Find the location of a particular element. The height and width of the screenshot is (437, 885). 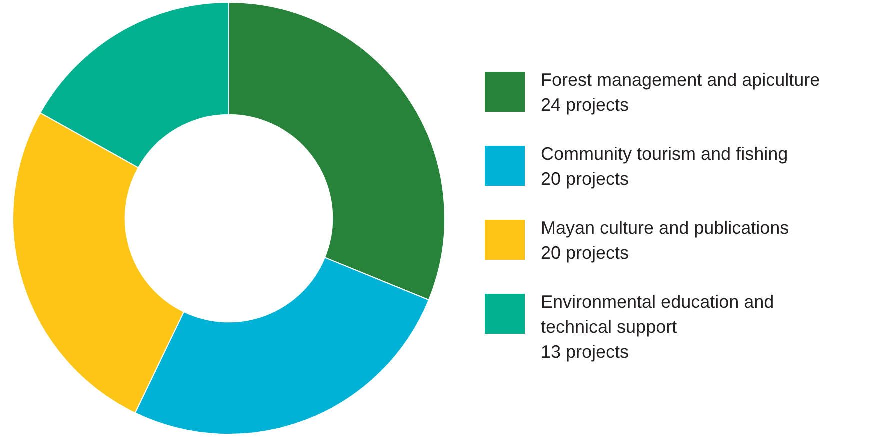

legend-label: Environmental education and technical support is located at coordinates (657, 315).